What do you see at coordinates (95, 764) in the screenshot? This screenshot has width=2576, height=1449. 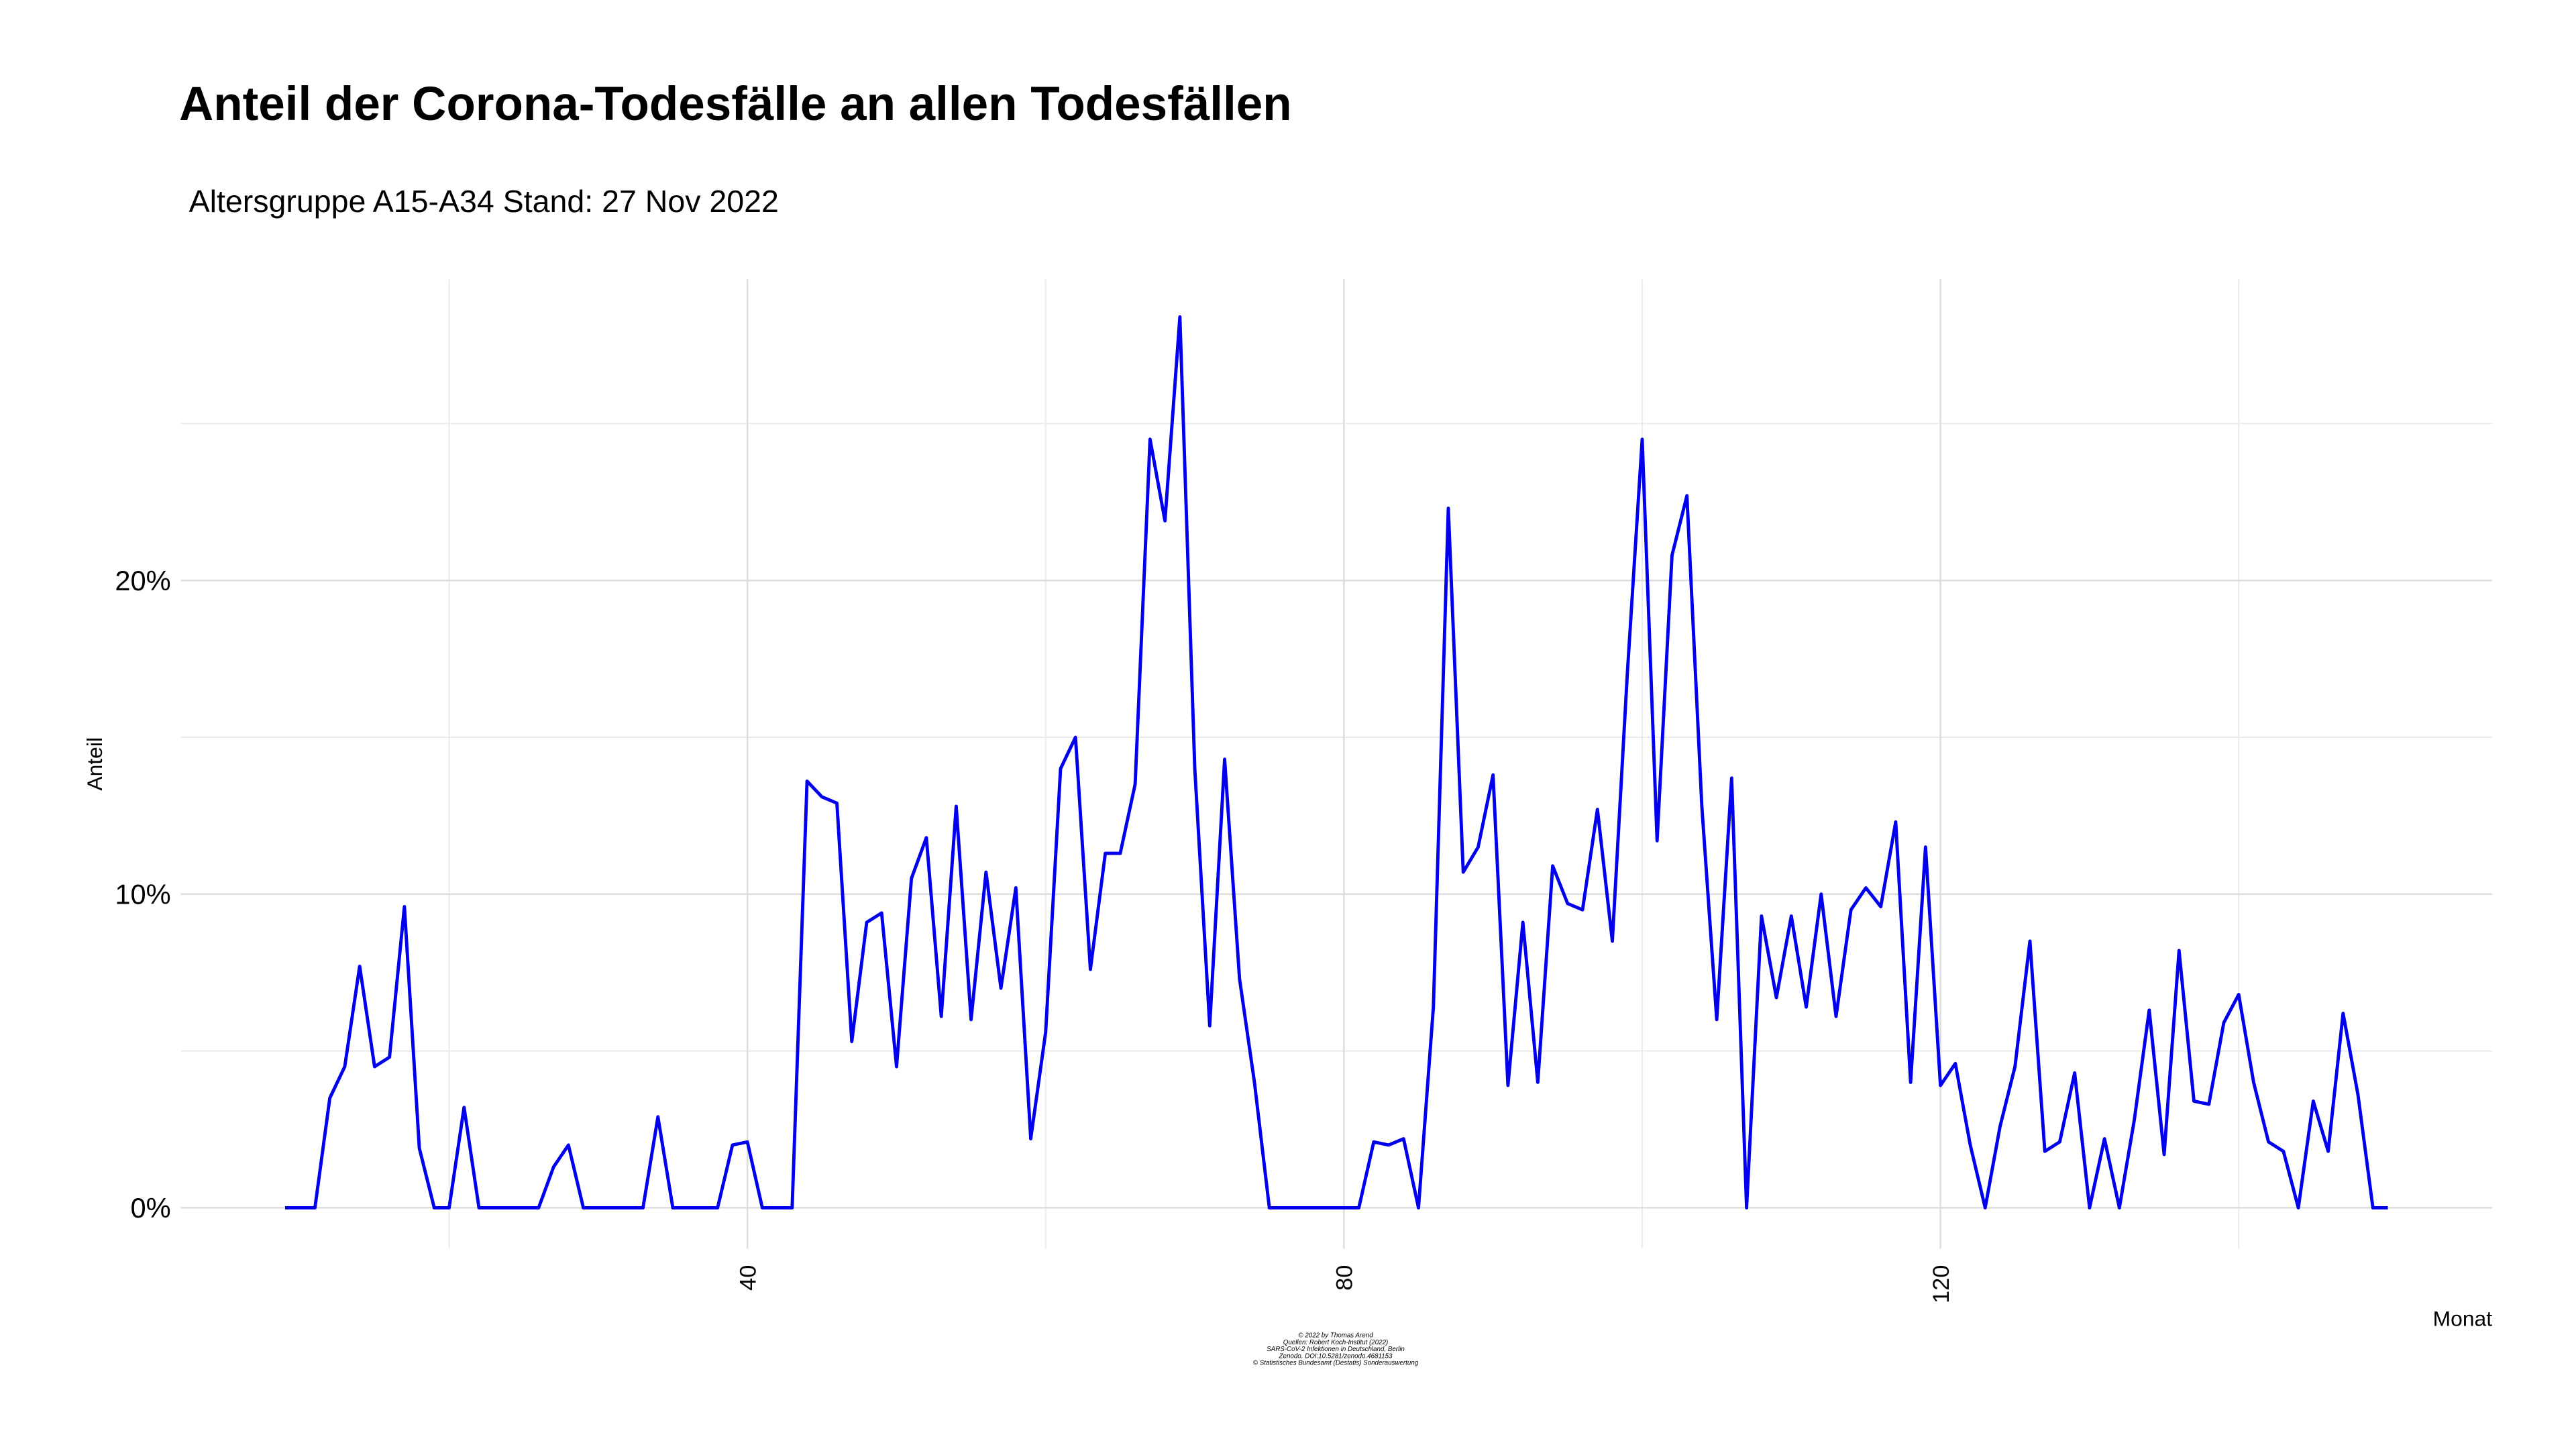 I see `y-axis-label: Anteil` at bounding box center [95, 764].